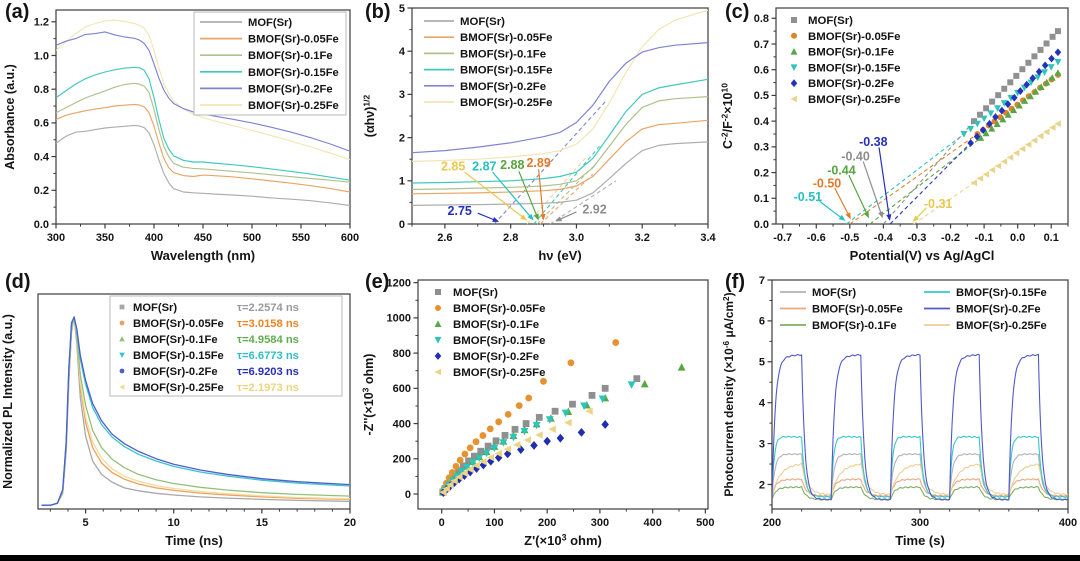 The image size is (1080, 561). I want to click on svg-text: 450, so click(203, 238).